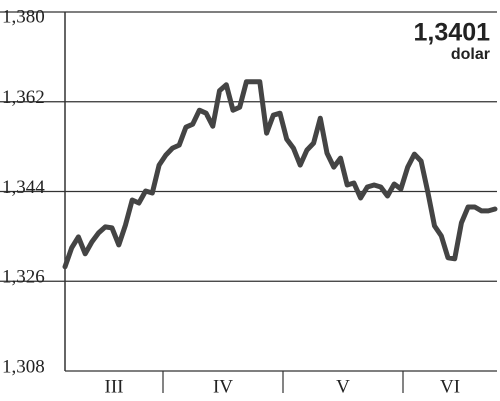 This screenshot has width=500, height=401. What do you see at coordinates (23, 277) in the screenshot?
I see `y-tick-label: 1,326` at bounding box center [23, 277].